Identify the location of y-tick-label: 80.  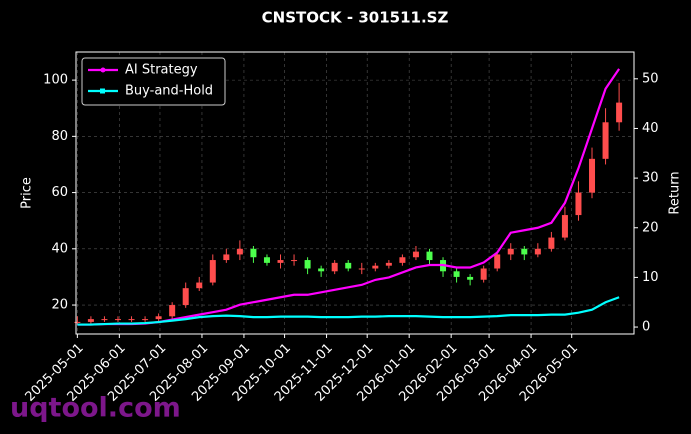
(59, 136).